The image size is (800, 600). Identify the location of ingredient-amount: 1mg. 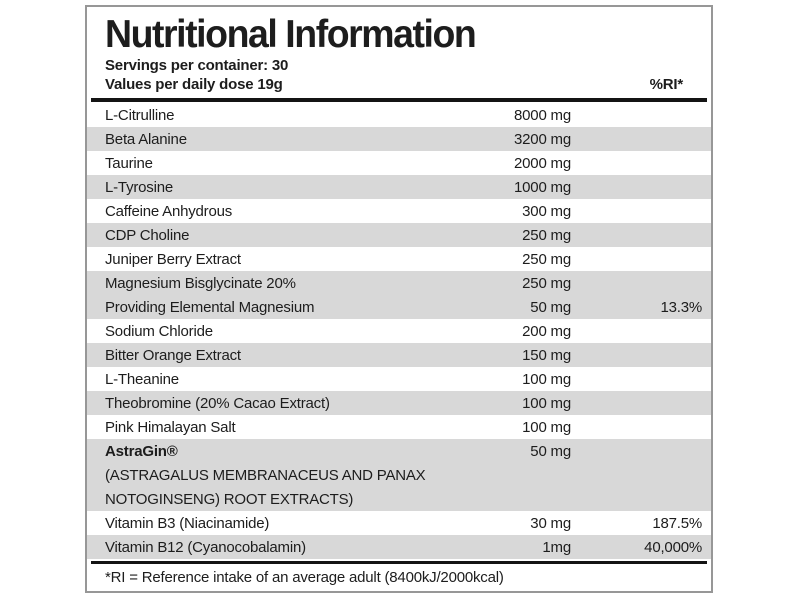
(556, 547).